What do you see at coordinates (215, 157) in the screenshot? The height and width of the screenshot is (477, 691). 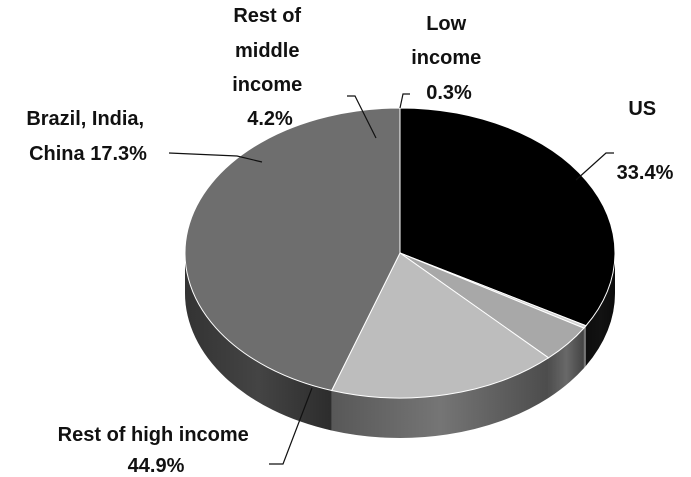 I see `leader-line-brazil-india-china` at bounding box center [215, 157].